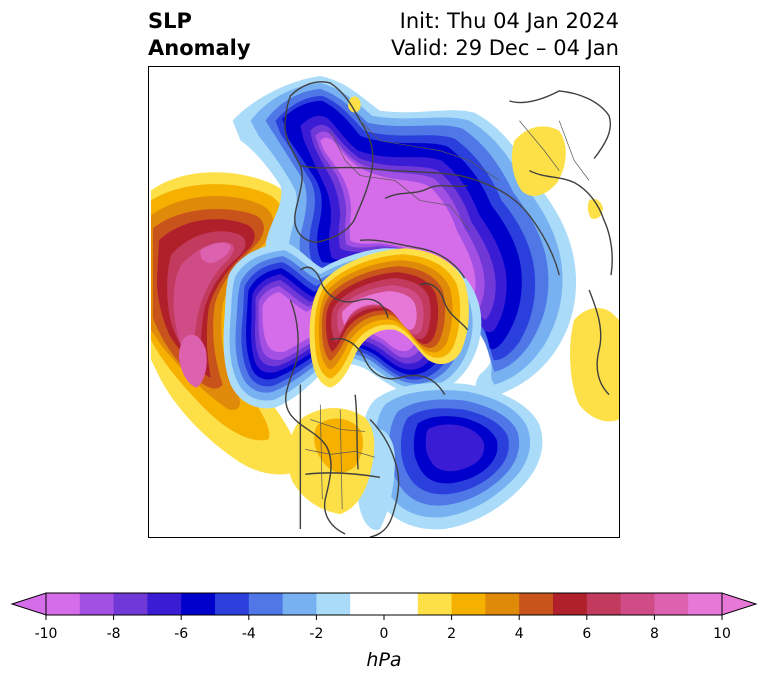  I want to click on title-slp: SLP, so click(170, 21).